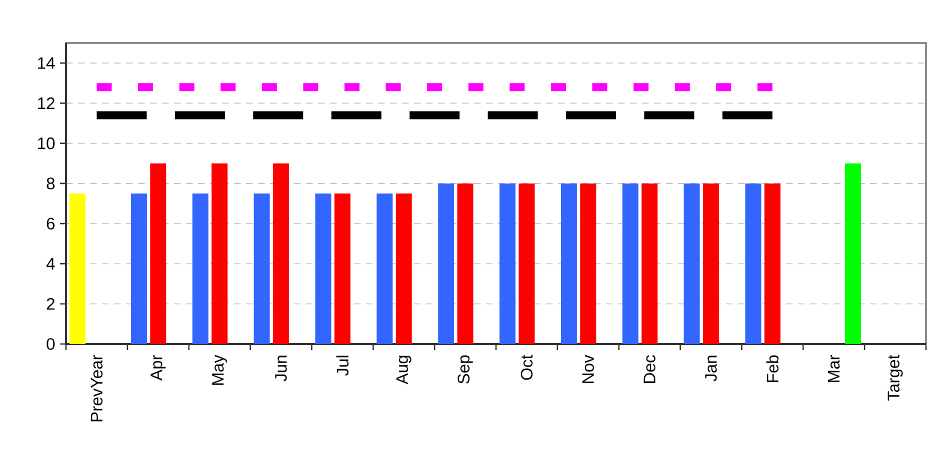 The image size is (943, 460). I want to click on y-tick-label: 6, so click(50, 224).